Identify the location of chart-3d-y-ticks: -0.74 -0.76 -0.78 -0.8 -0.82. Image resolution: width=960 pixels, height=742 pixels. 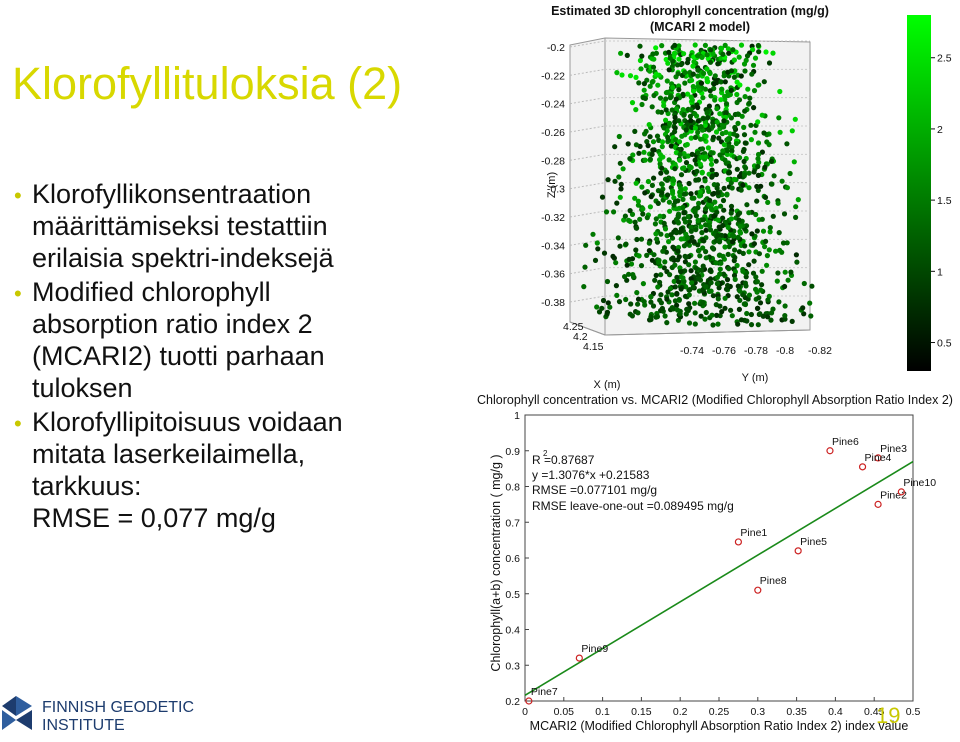
(756, 351).